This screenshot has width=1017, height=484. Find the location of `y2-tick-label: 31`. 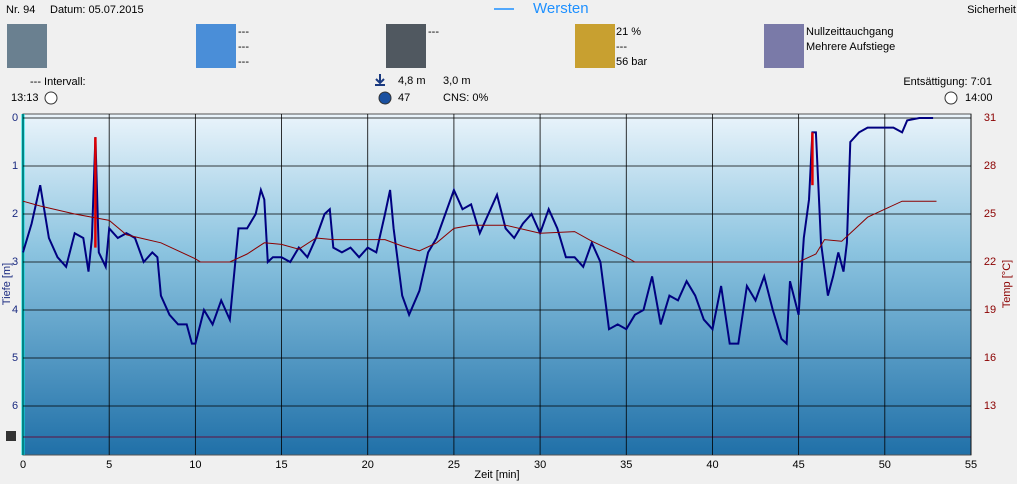

y2-tick-label: 31 is located at coordinates (990, 118).